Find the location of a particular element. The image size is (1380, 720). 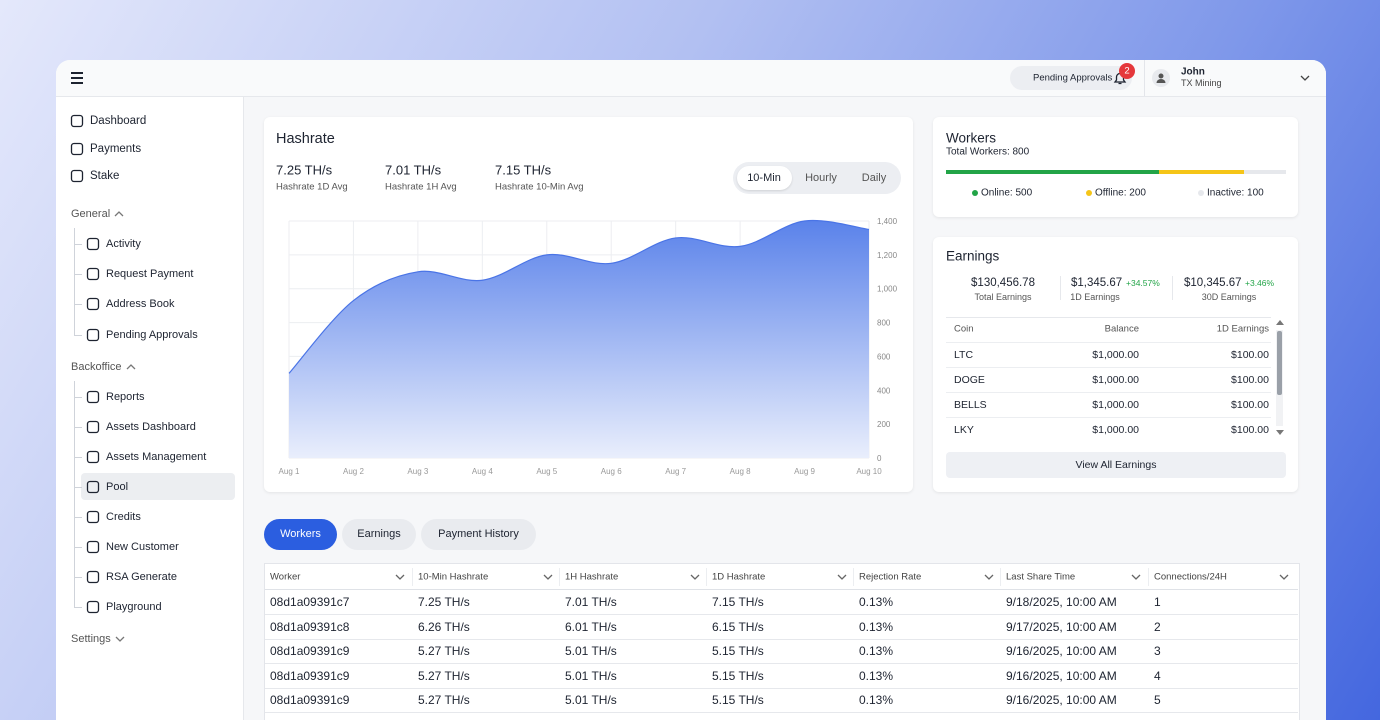

stat-value: 7.01 TH/s is located at coordinates (413, 170).